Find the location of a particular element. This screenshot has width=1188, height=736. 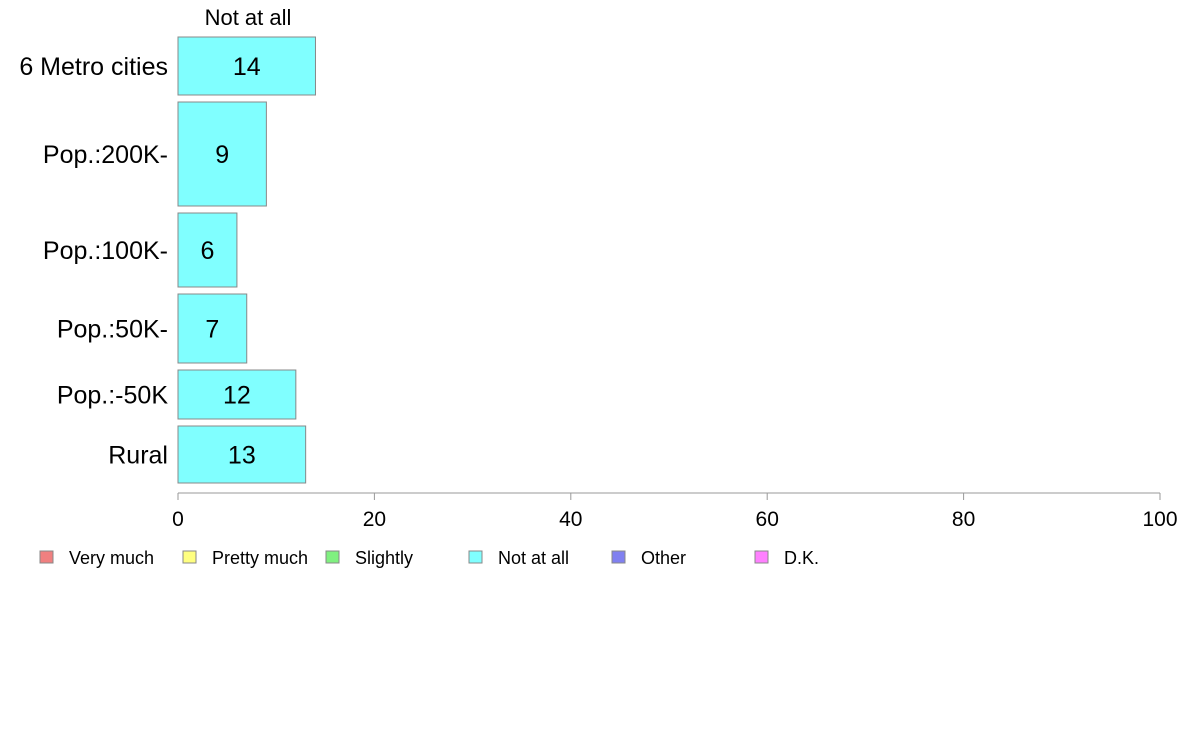

category-label: Pop.:-50K is located at coordinates (113, 396).